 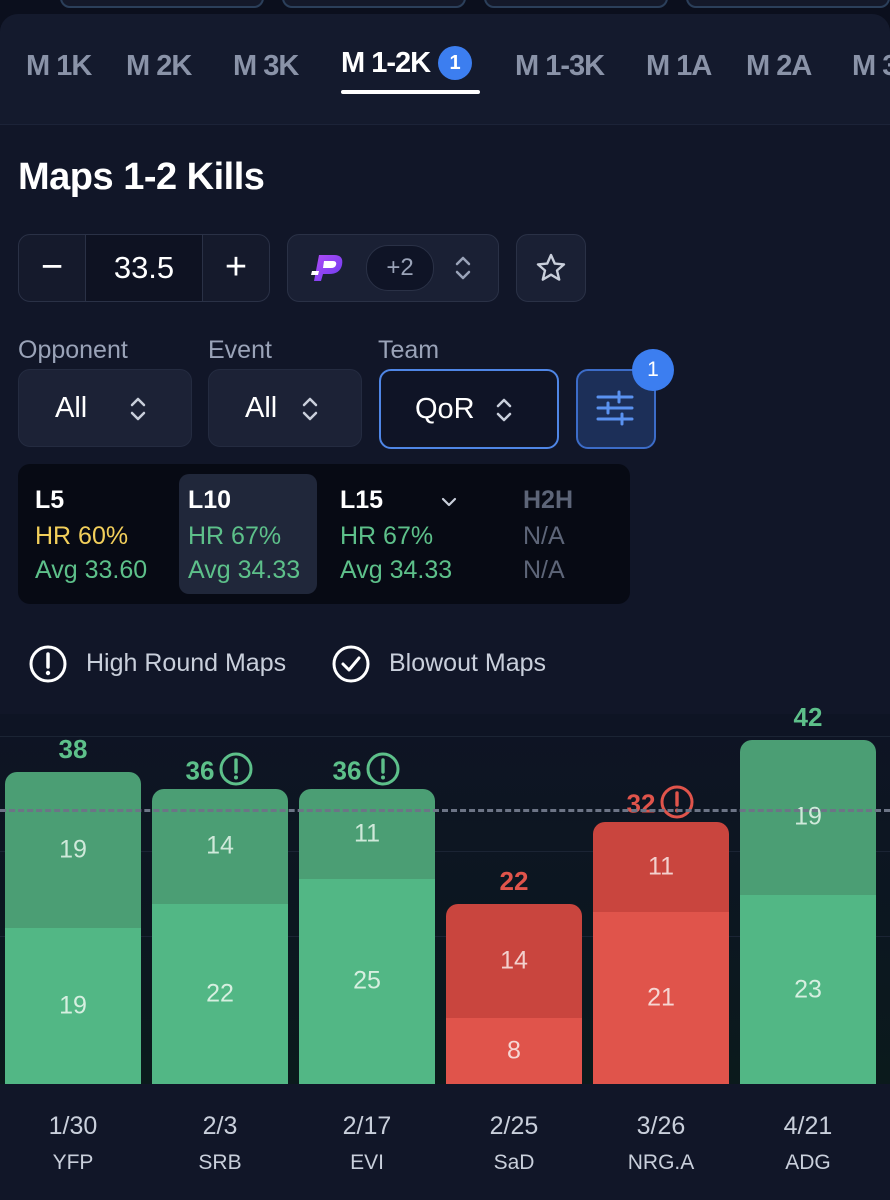 What do you see at coordinates (544, 570) in the screenshot?
I see `stat-average: N/A` at bounding box center [544, 570].